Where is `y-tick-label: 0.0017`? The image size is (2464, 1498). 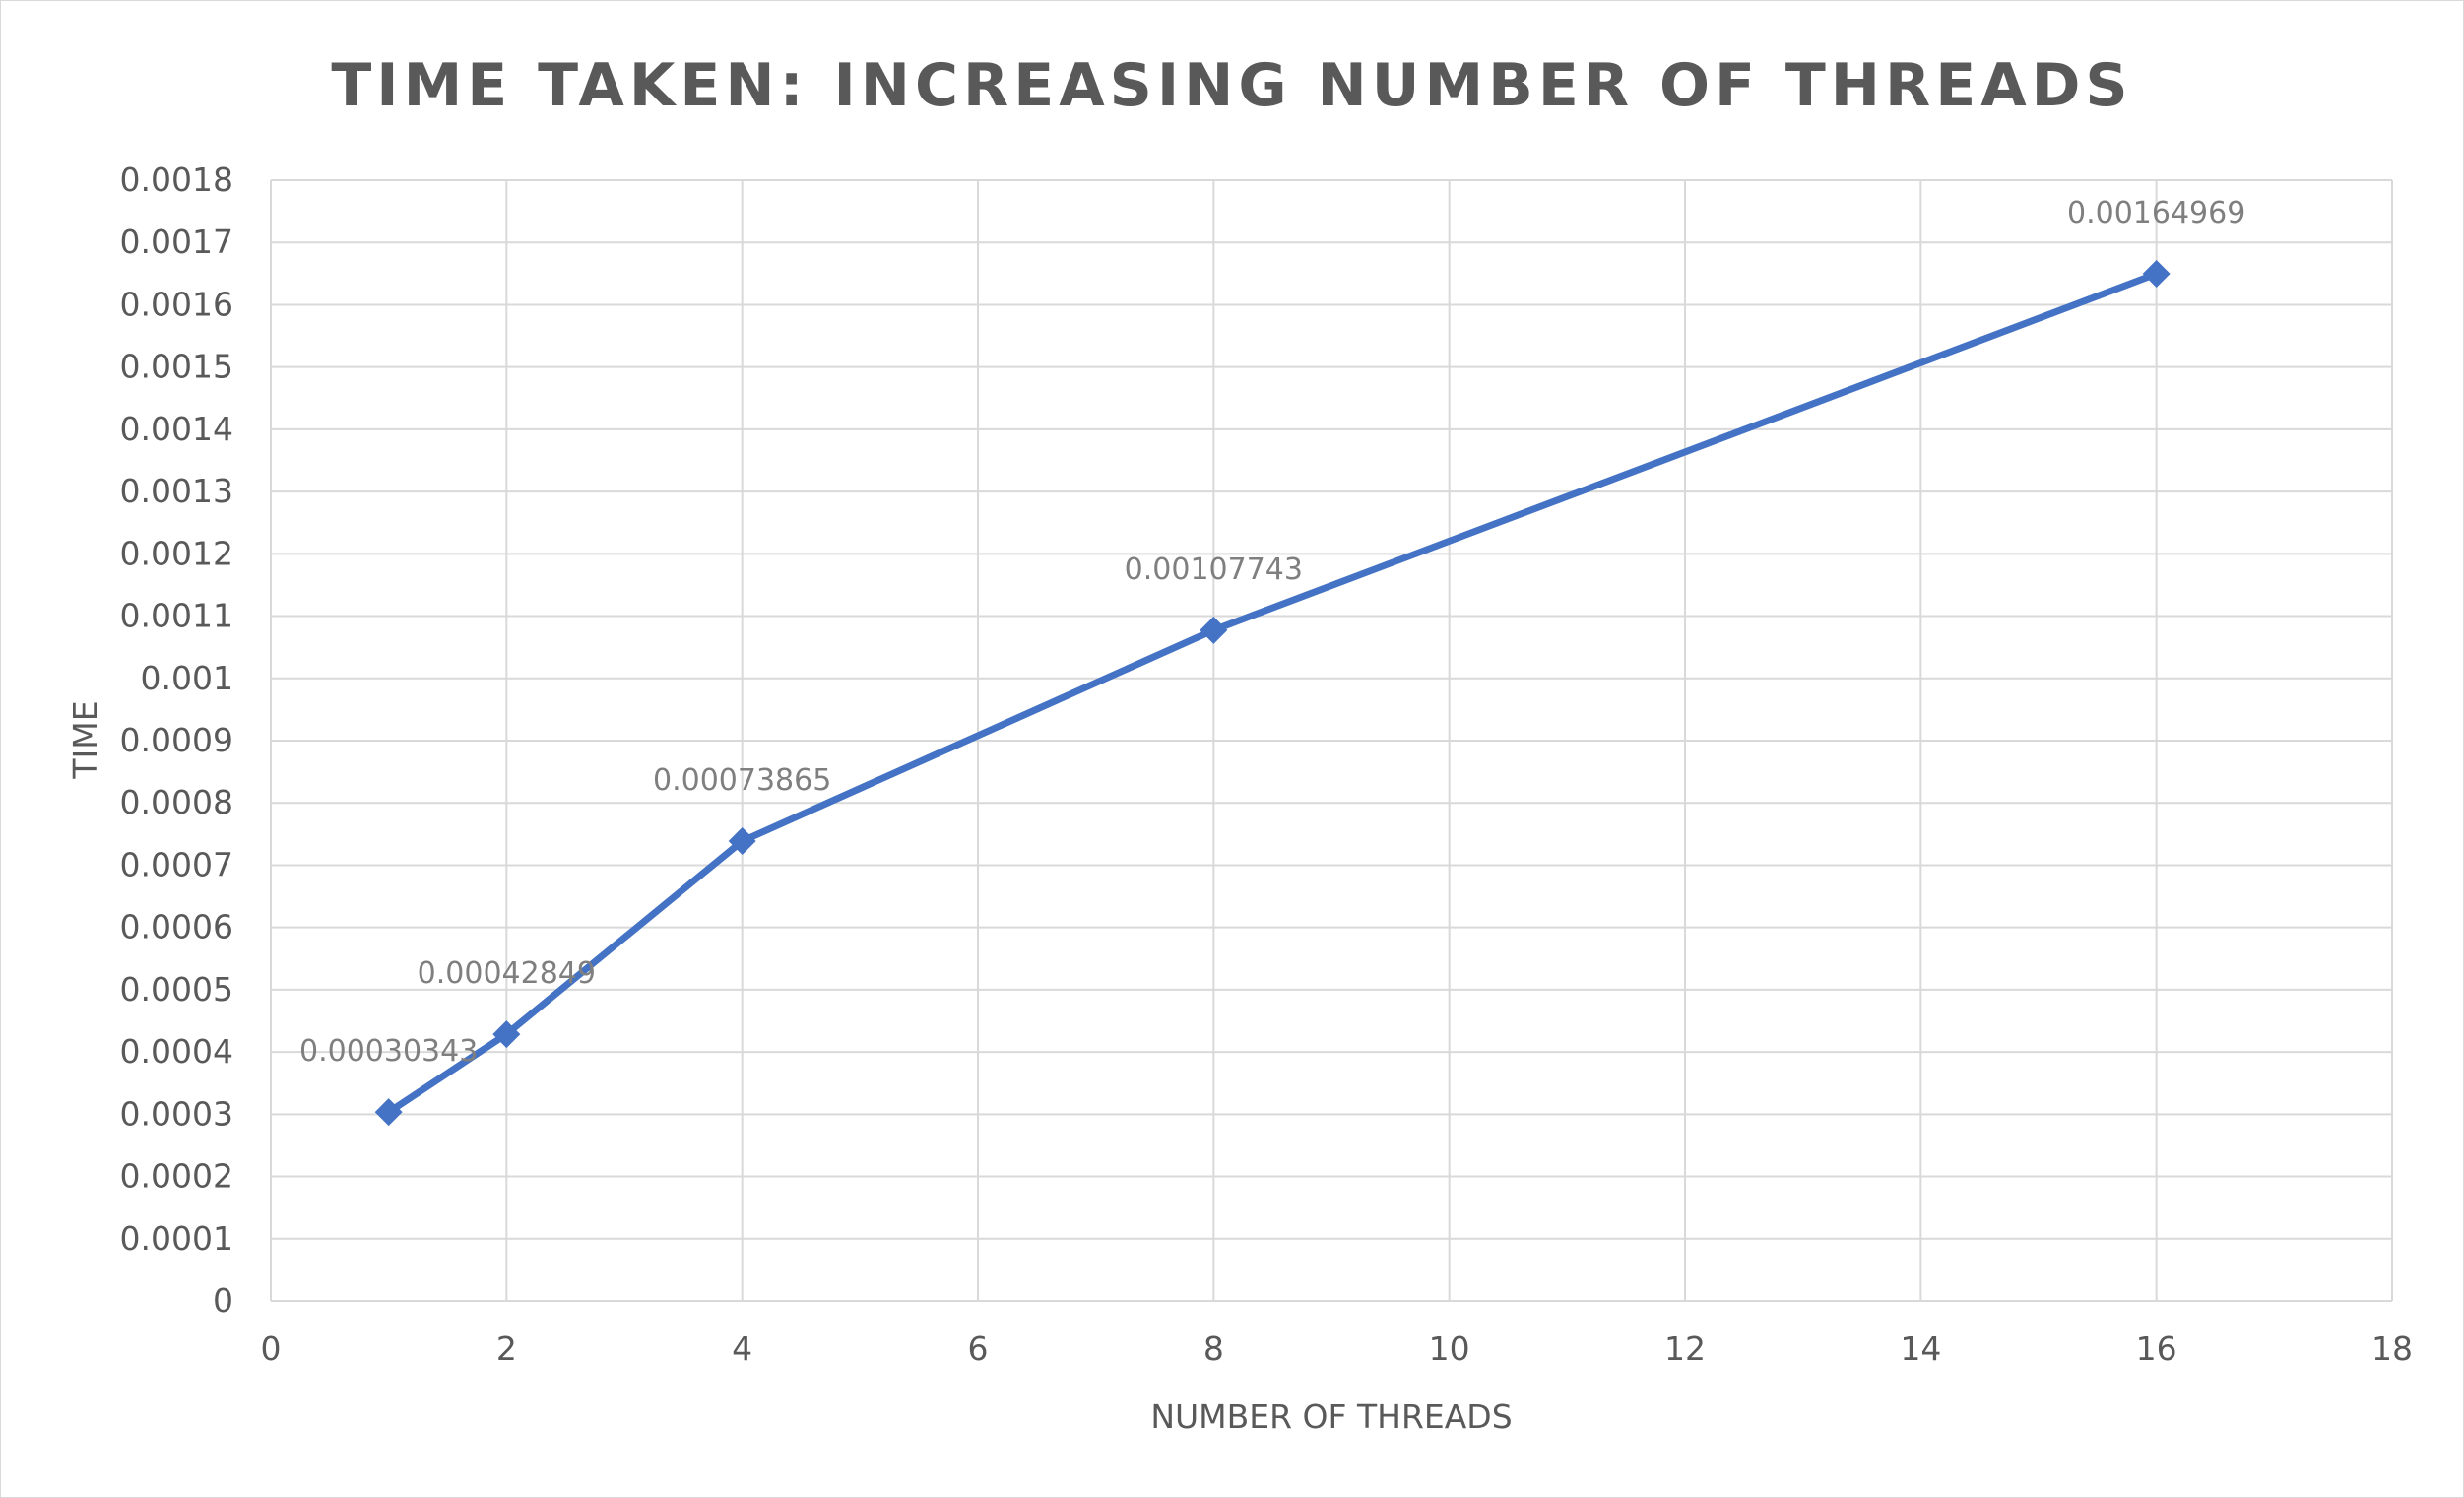
y-tick-label: 0.0017 is located at coordinates (177, 242).